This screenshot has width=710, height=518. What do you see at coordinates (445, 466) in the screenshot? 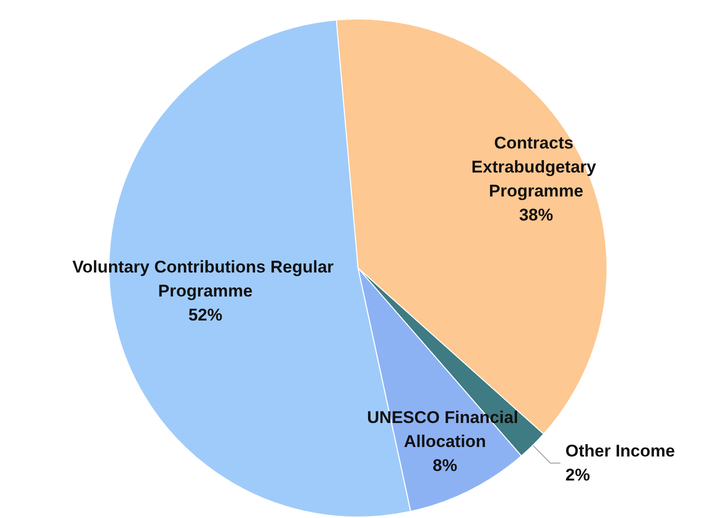
I see `data-label: 8%` at bounding box center [445, 466].